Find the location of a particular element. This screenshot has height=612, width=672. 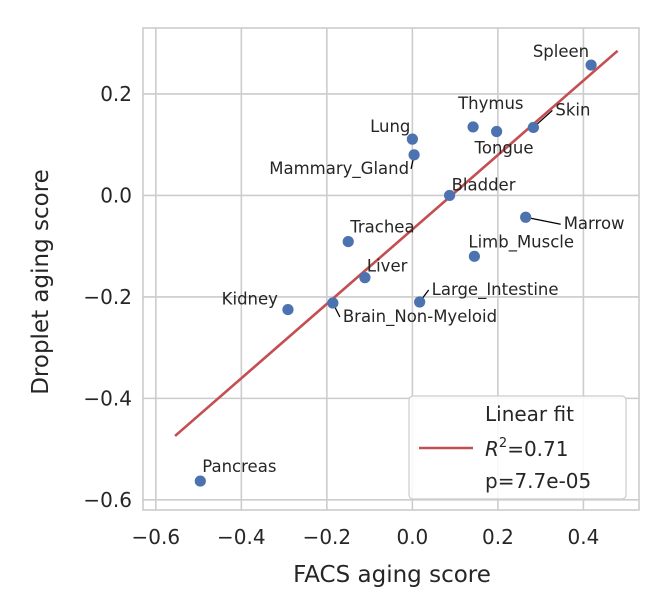

point-label-brain-non-myeloid: Brain_Non-Myeloid is located at coordinates (420, 317).